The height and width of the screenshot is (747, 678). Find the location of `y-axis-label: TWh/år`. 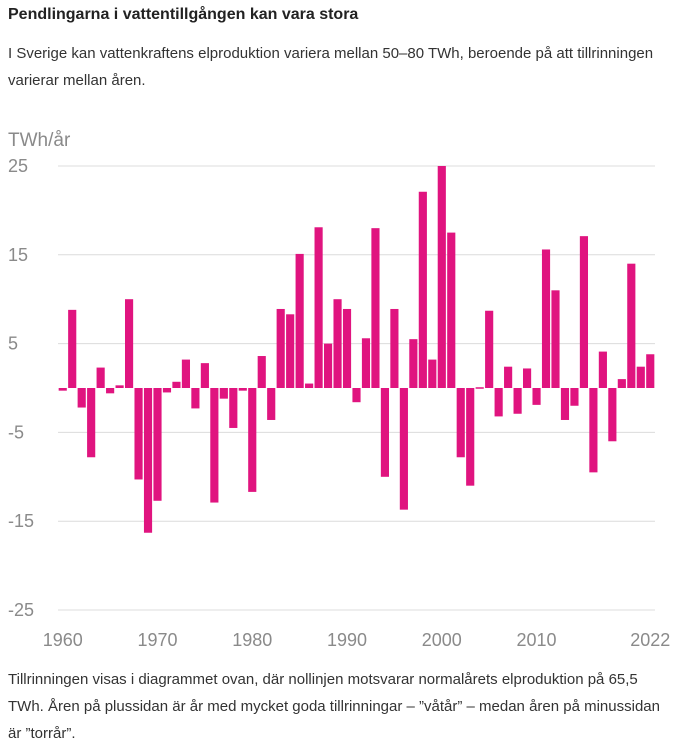

y-axis-label: TWh/år is located at coordinates (39, 140).